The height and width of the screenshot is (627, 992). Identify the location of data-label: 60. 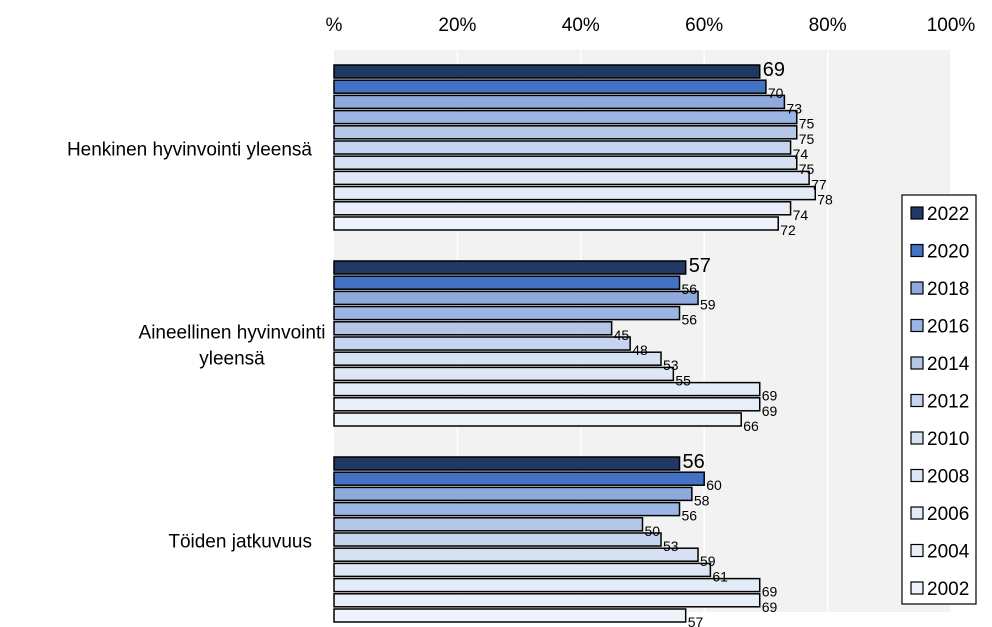
(714, 485).